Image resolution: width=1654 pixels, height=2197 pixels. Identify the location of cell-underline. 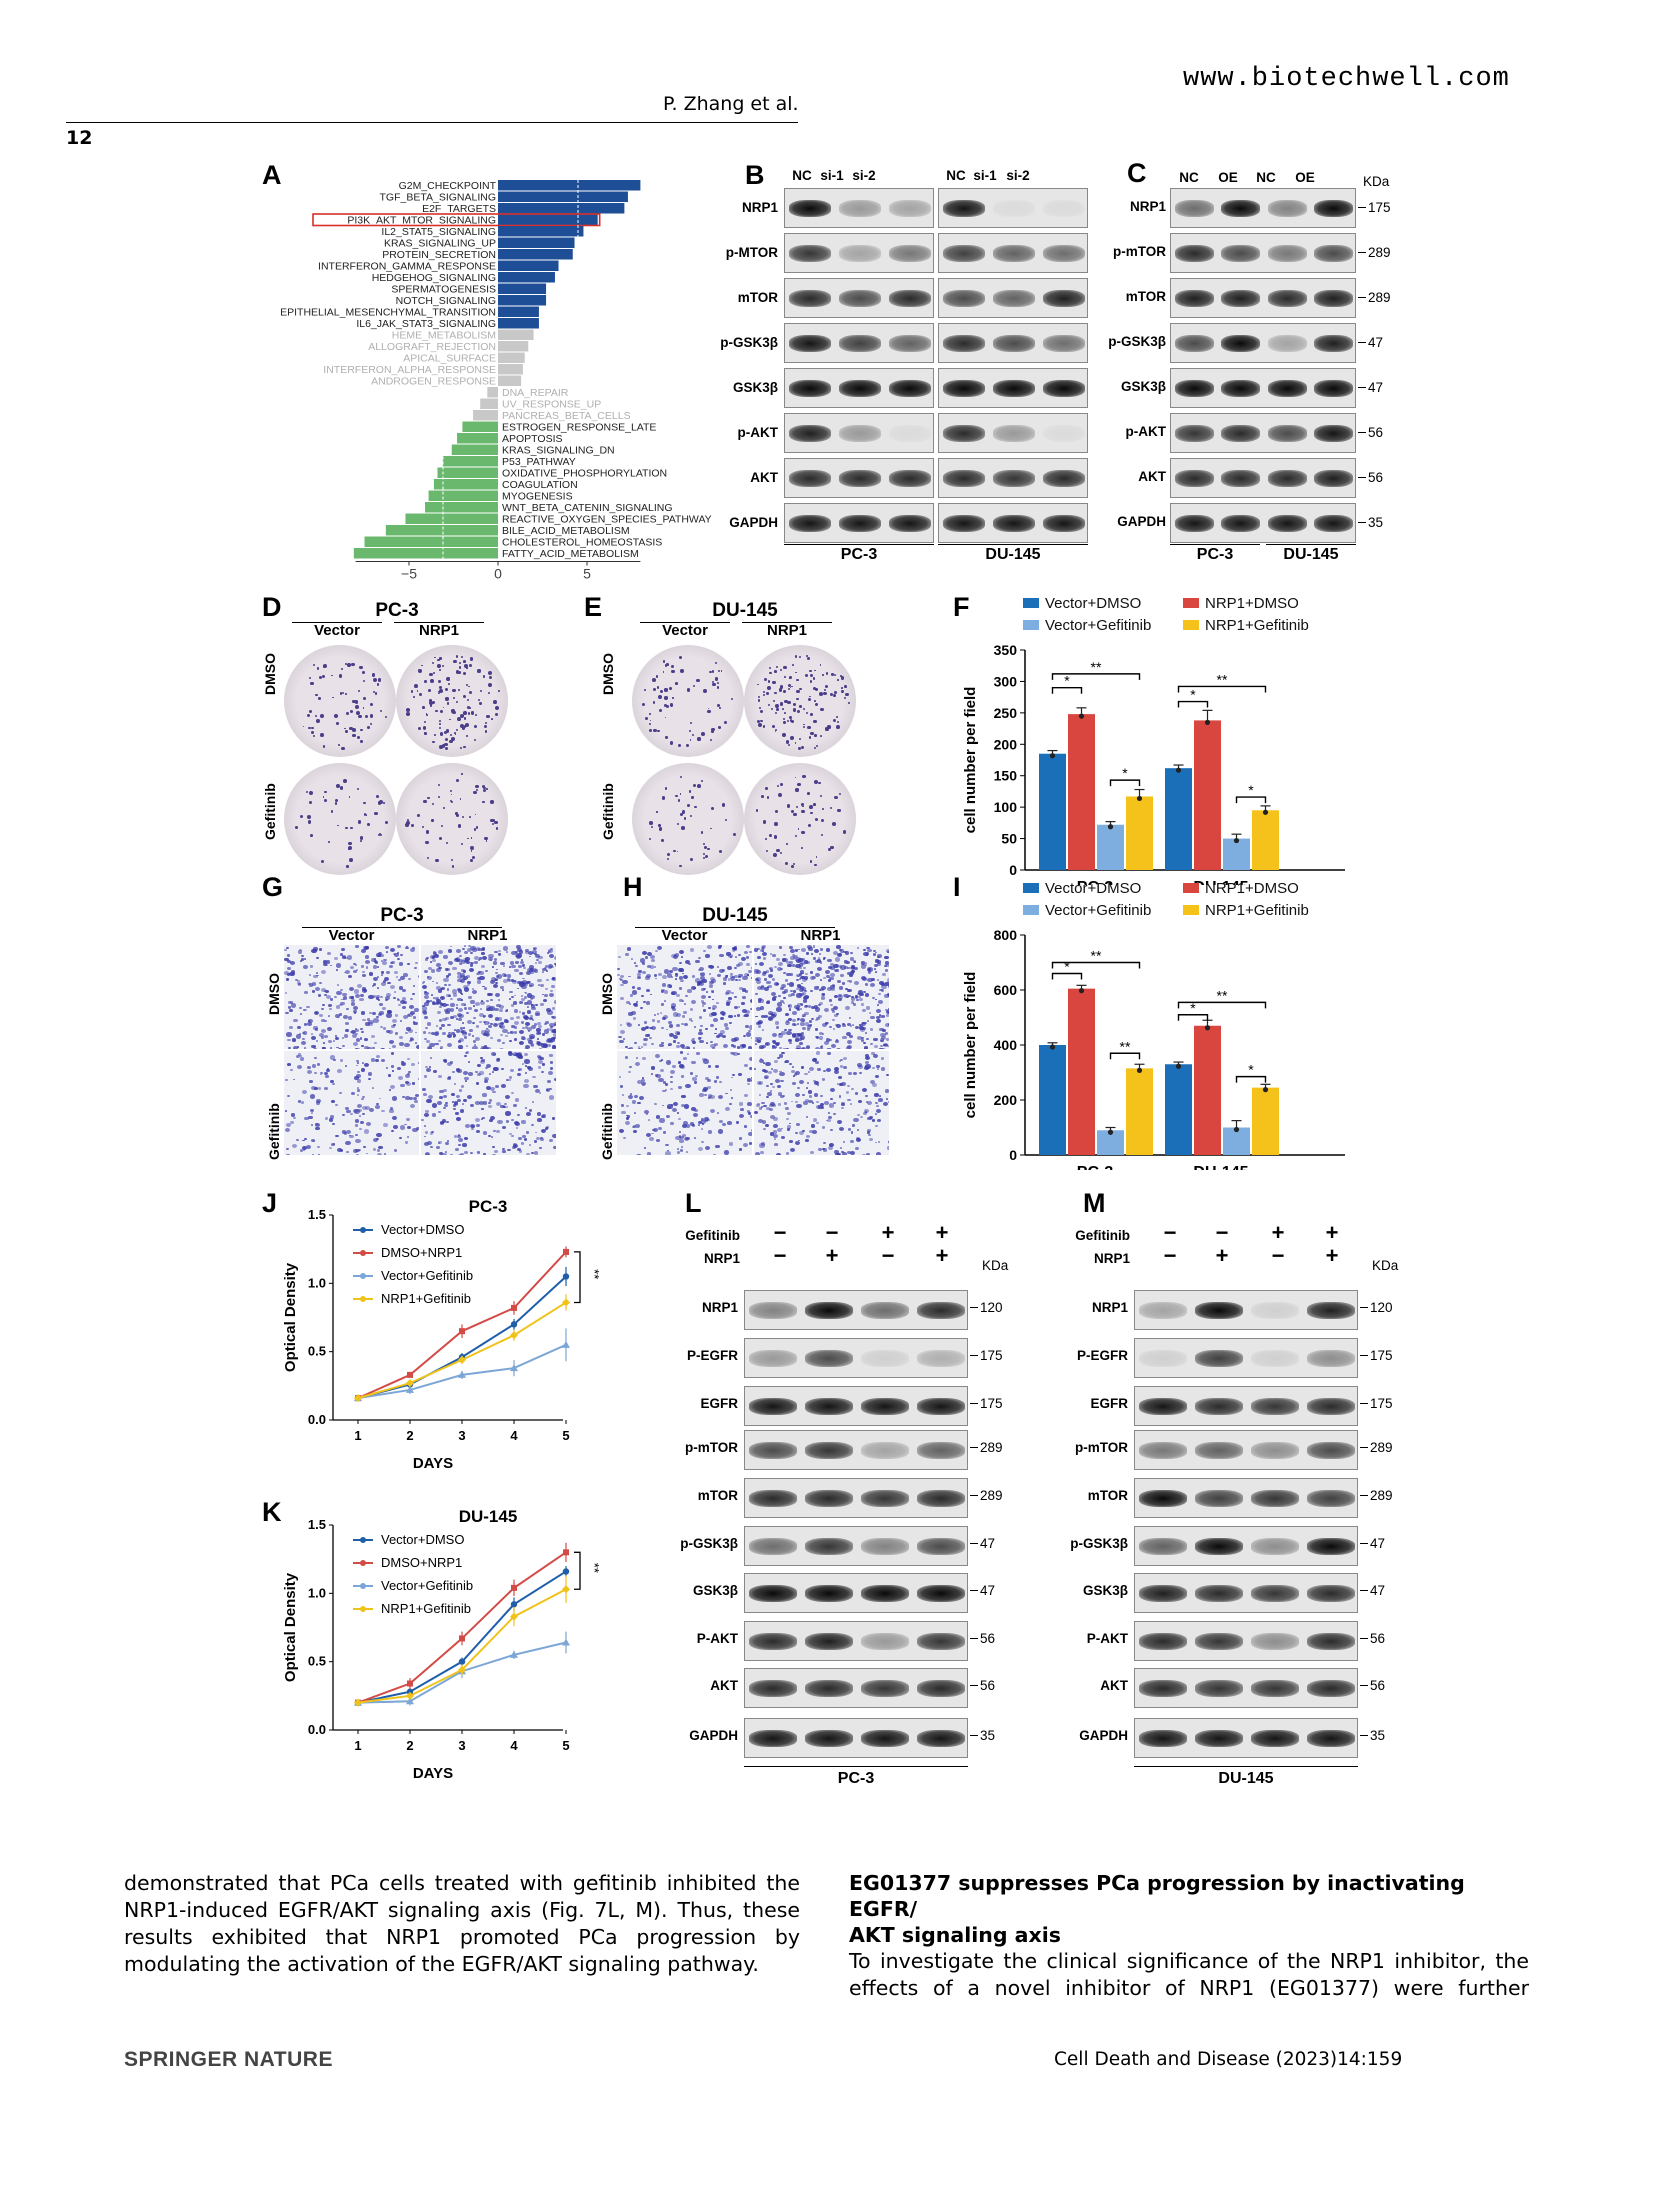
(1013, 544).